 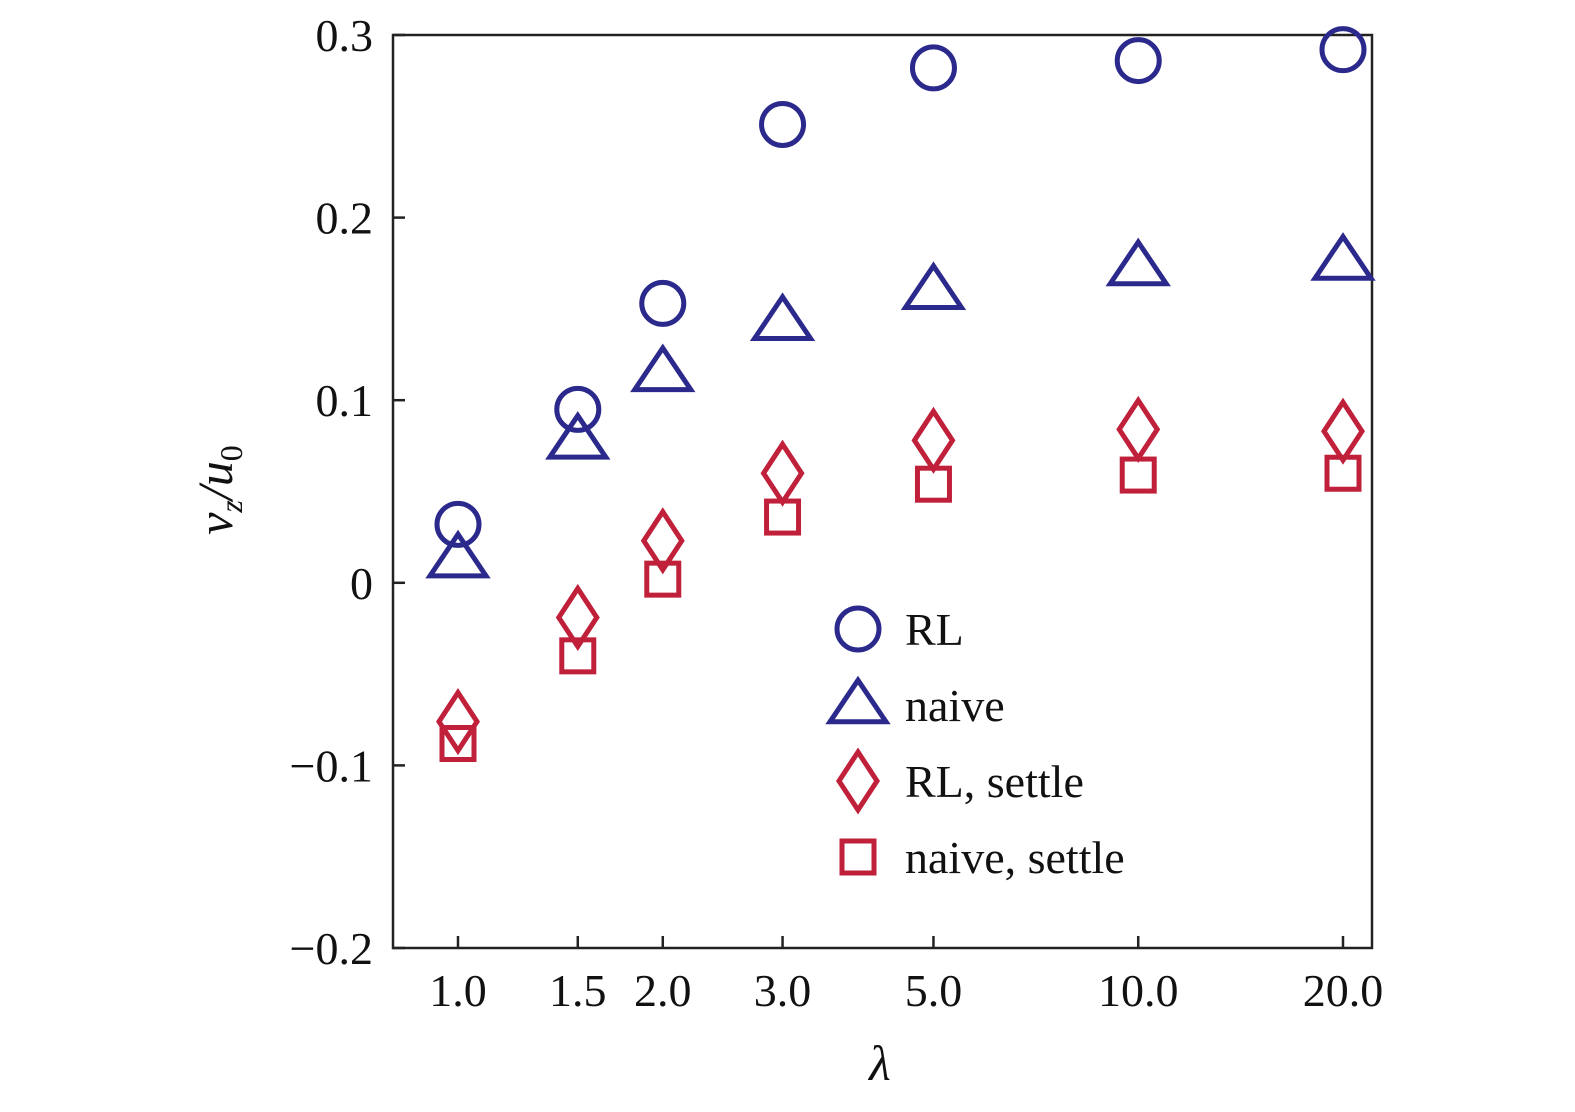 I want to click on x-tick-label: 5.0, so click(x=934, y=990).